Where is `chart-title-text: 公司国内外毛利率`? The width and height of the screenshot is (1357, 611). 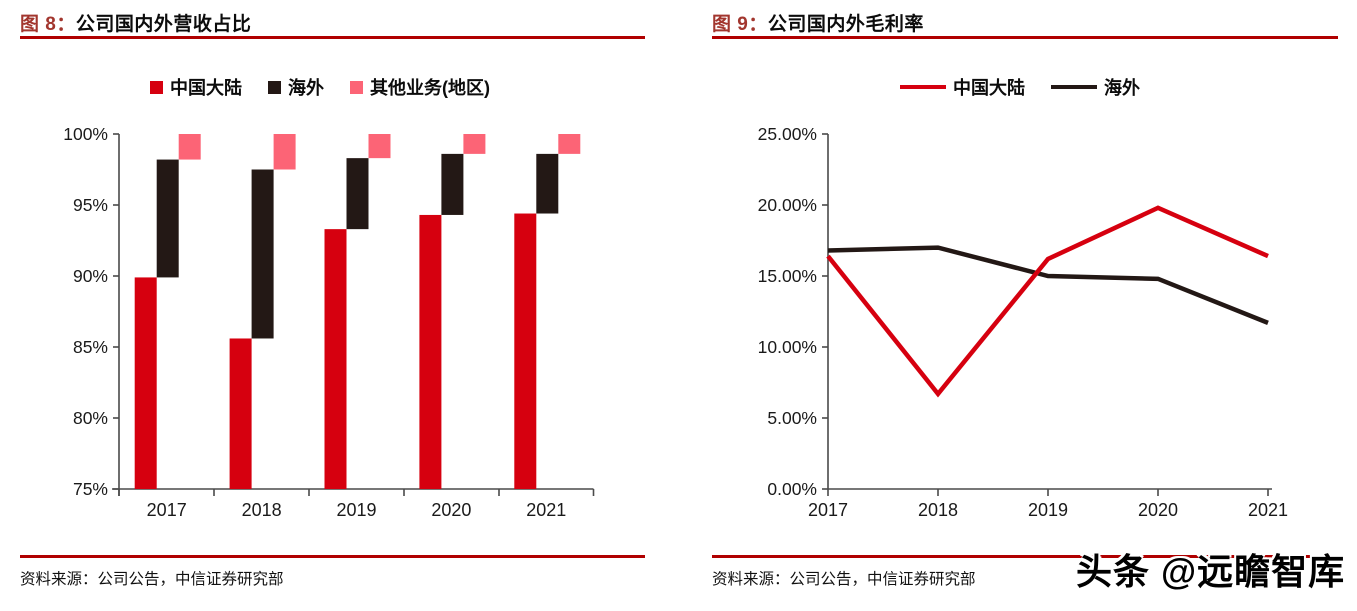 chart-title-text: 公司国内外毛利率 is located at coordinates (845, 24).